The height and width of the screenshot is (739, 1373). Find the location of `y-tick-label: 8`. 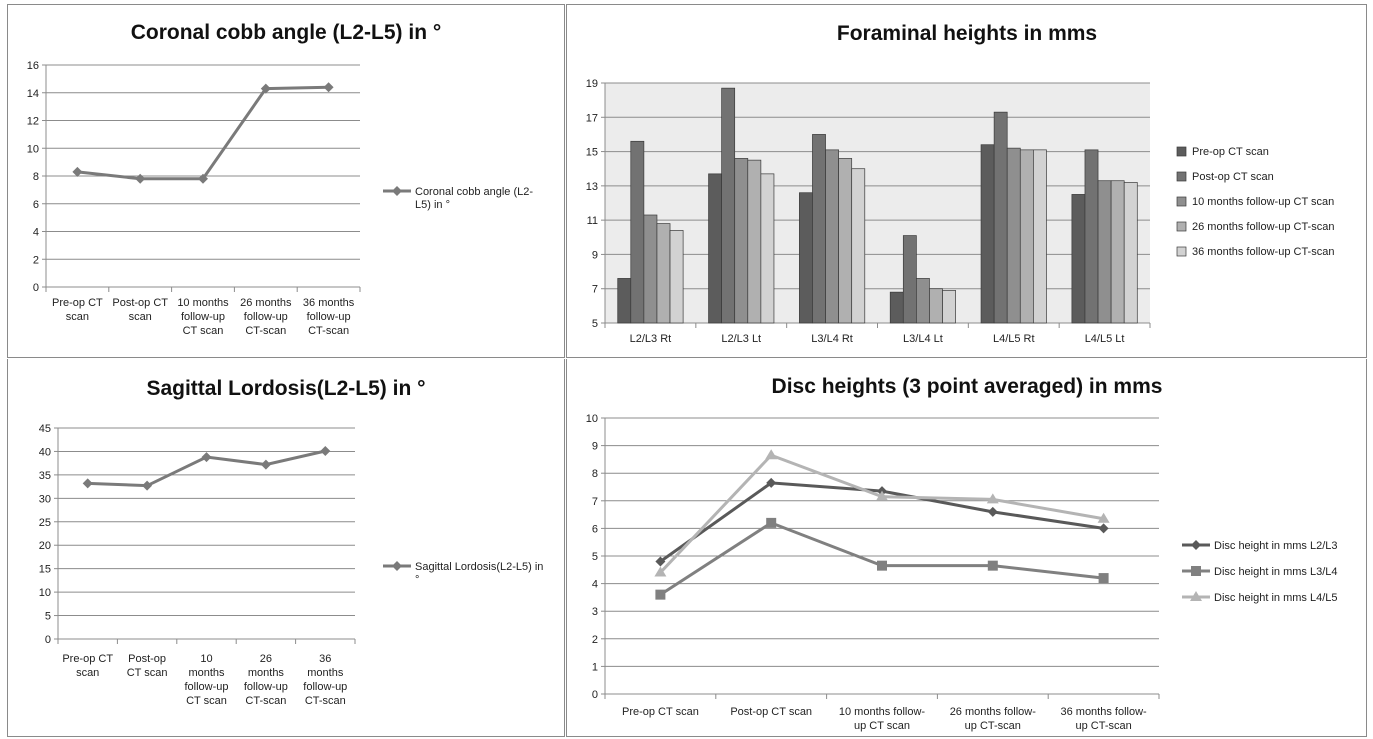

y-tick-label: 8 is located at coordinates (595, 474).